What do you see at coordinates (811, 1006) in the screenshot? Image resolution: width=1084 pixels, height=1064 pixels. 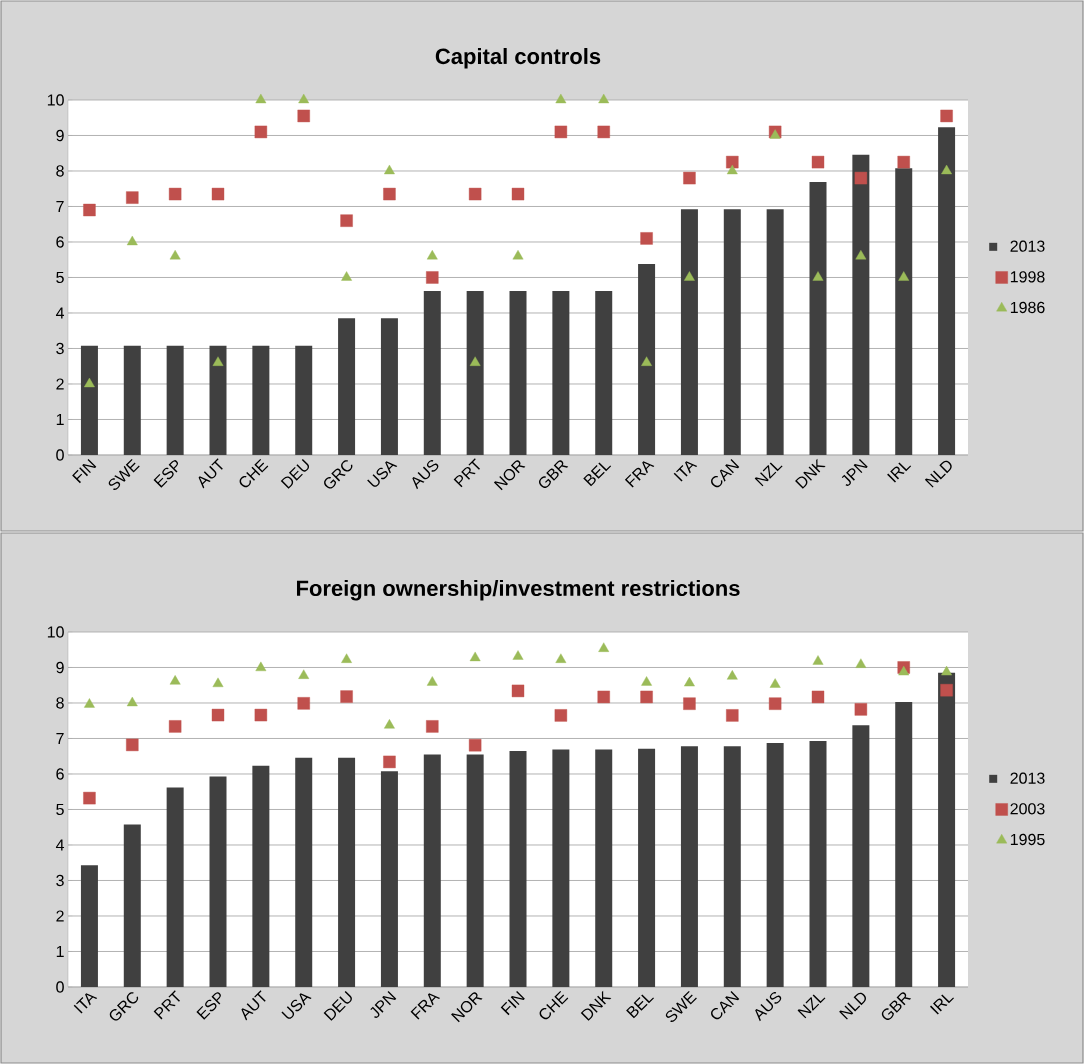 I see `x-tick-label: NZL` at bounding box center [811, 1006].